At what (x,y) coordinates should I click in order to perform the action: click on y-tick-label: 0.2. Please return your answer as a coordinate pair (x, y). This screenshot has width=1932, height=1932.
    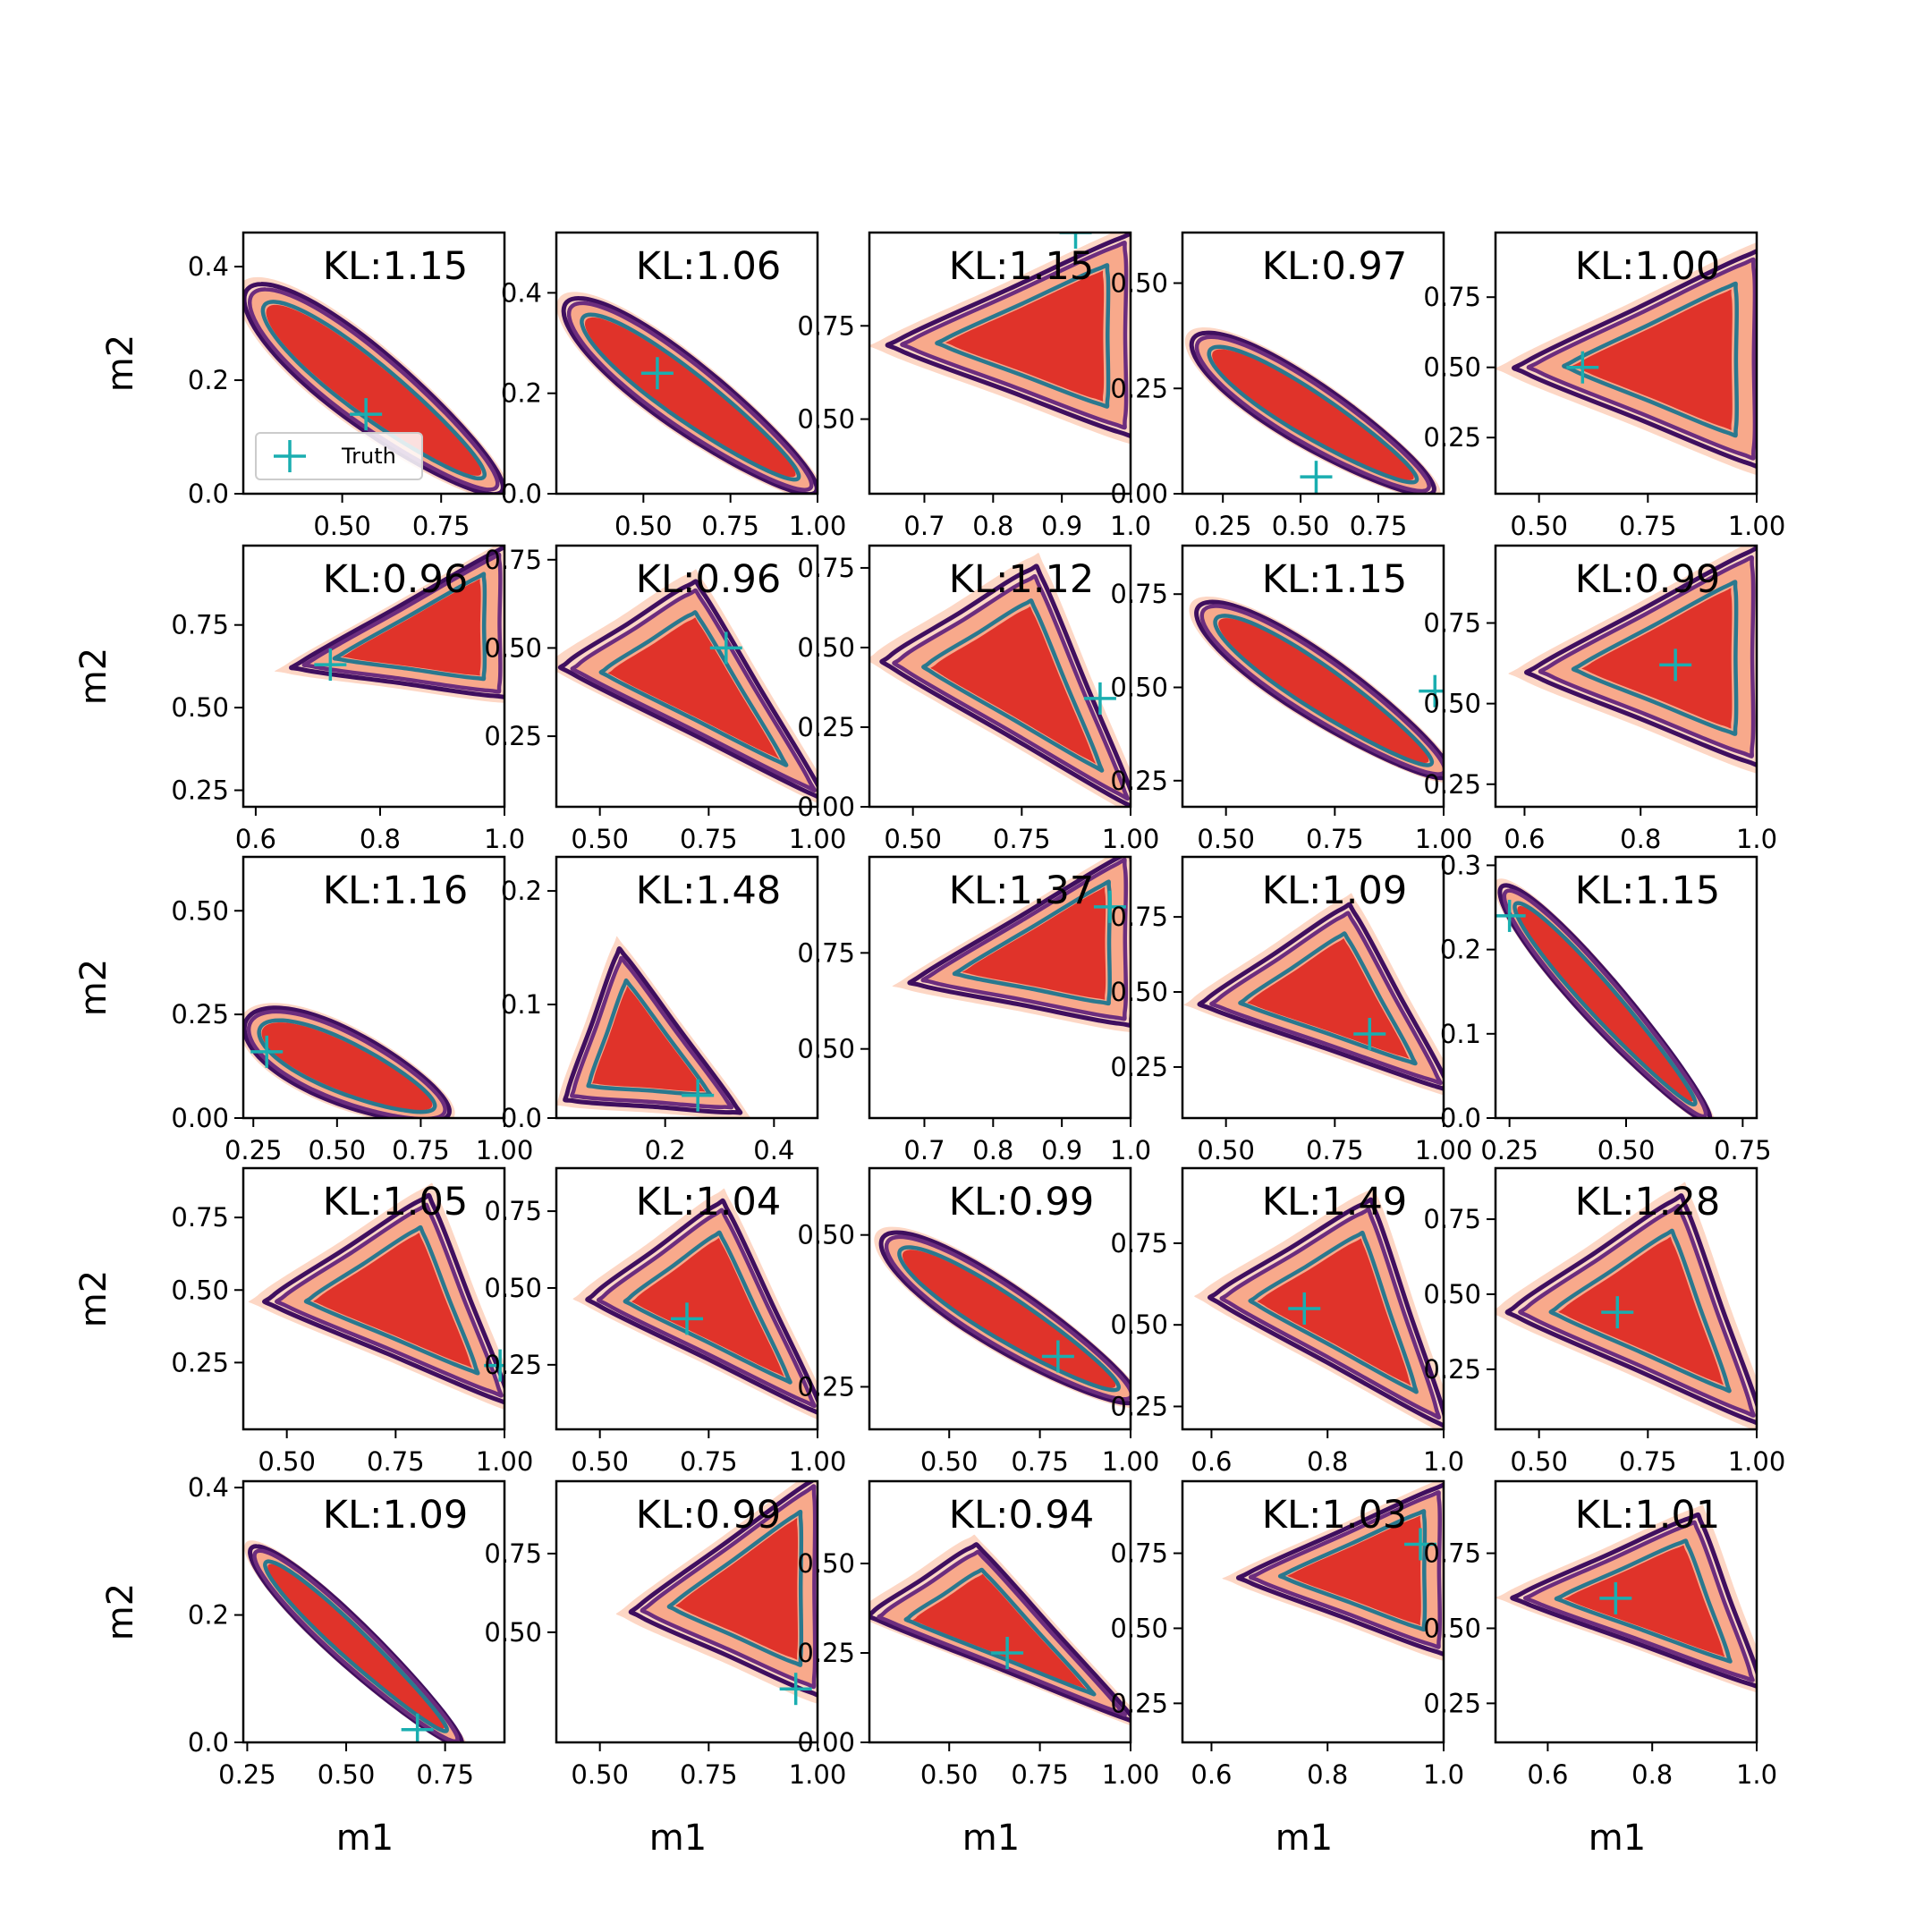
    Looking at the image, I should click on (208, 1615).